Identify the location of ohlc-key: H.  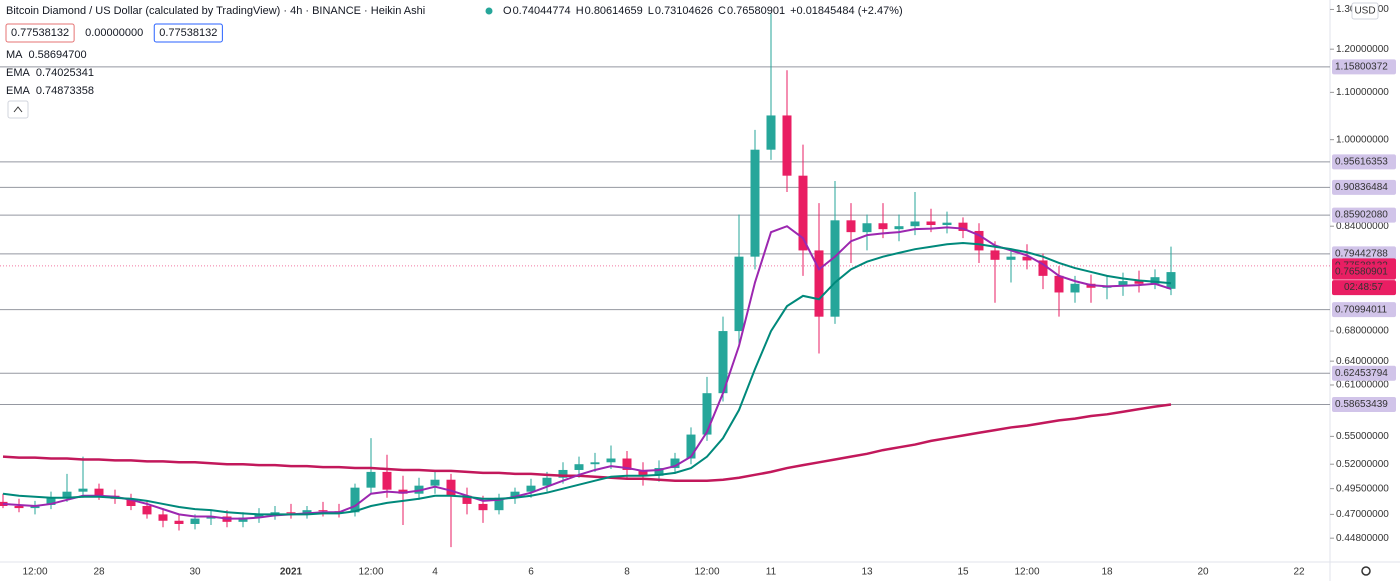
(580, 11).